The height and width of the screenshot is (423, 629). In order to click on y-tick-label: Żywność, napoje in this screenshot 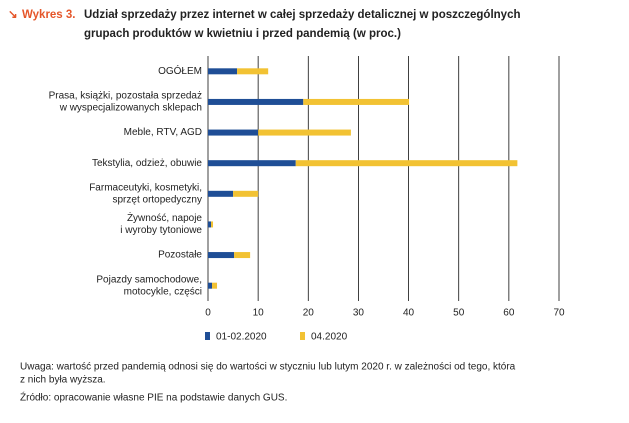, I will do `click(164, 217)`.